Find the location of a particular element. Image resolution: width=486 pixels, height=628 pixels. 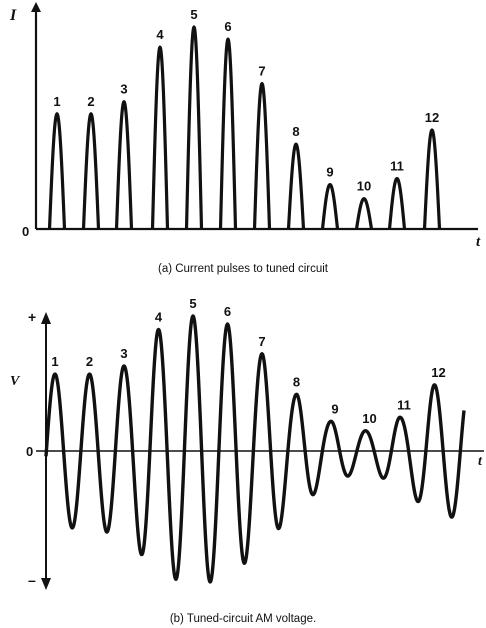

bottom-x-axis-label: t is located at coordinates (480, 461).